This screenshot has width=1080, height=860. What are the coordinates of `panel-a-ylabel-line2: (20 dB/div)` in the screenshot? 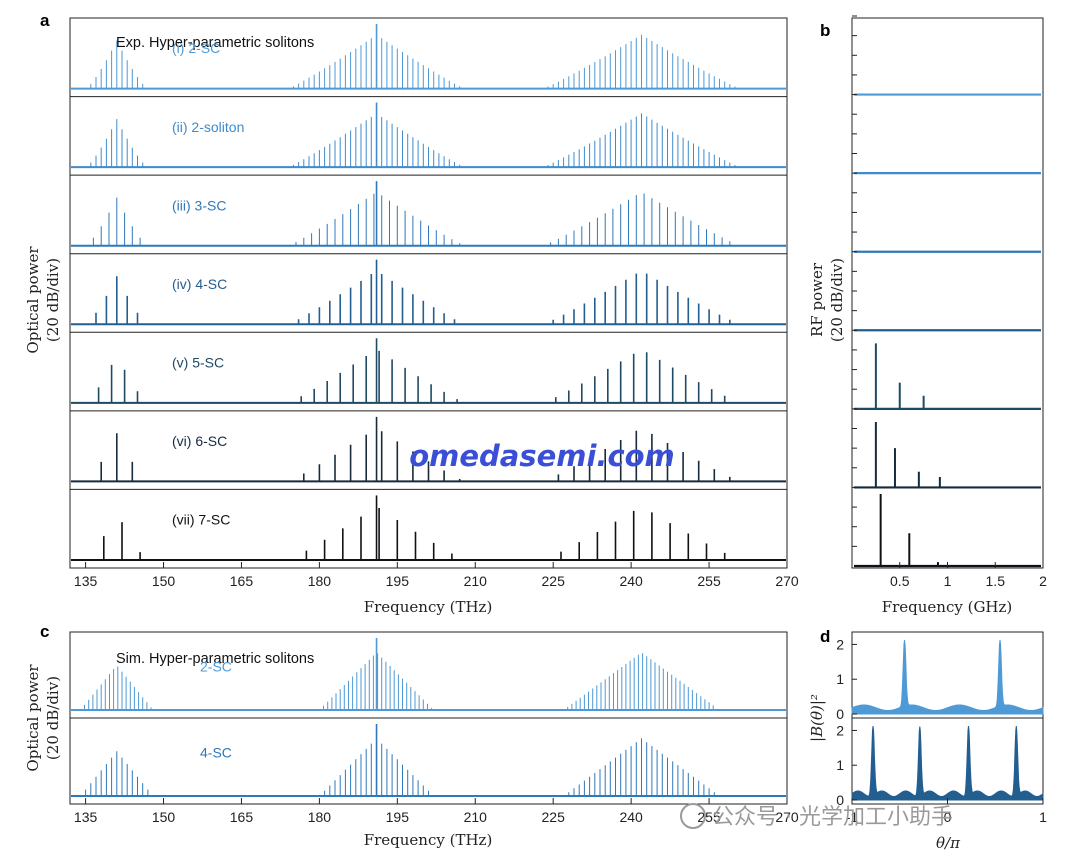 It's located at (53, 300).